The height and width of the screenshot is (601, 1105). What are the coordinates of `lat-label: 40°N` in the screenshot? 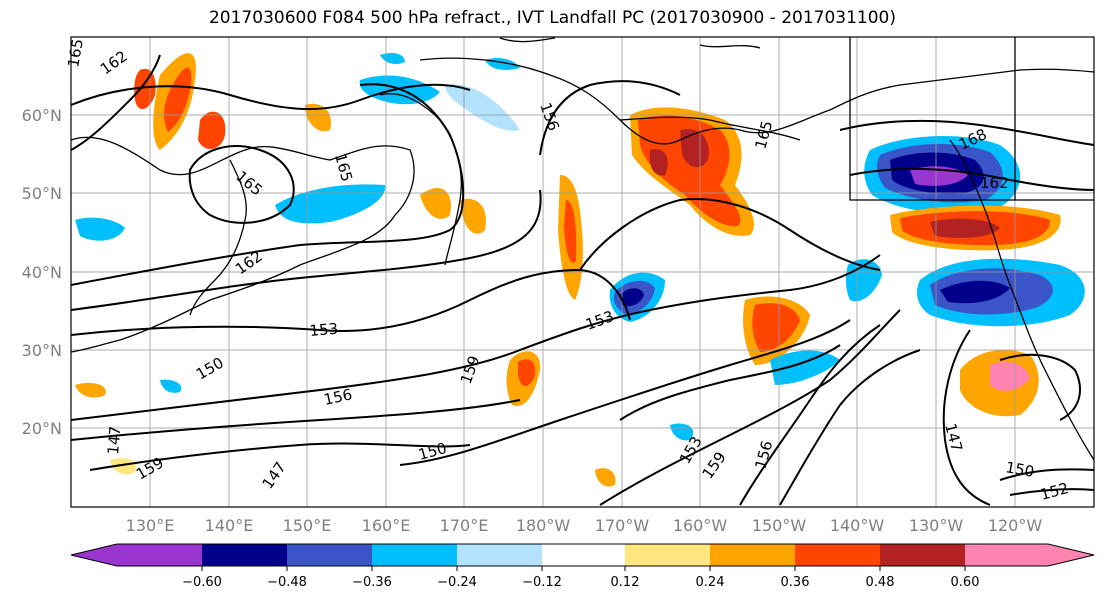 It's located at (42, 272).